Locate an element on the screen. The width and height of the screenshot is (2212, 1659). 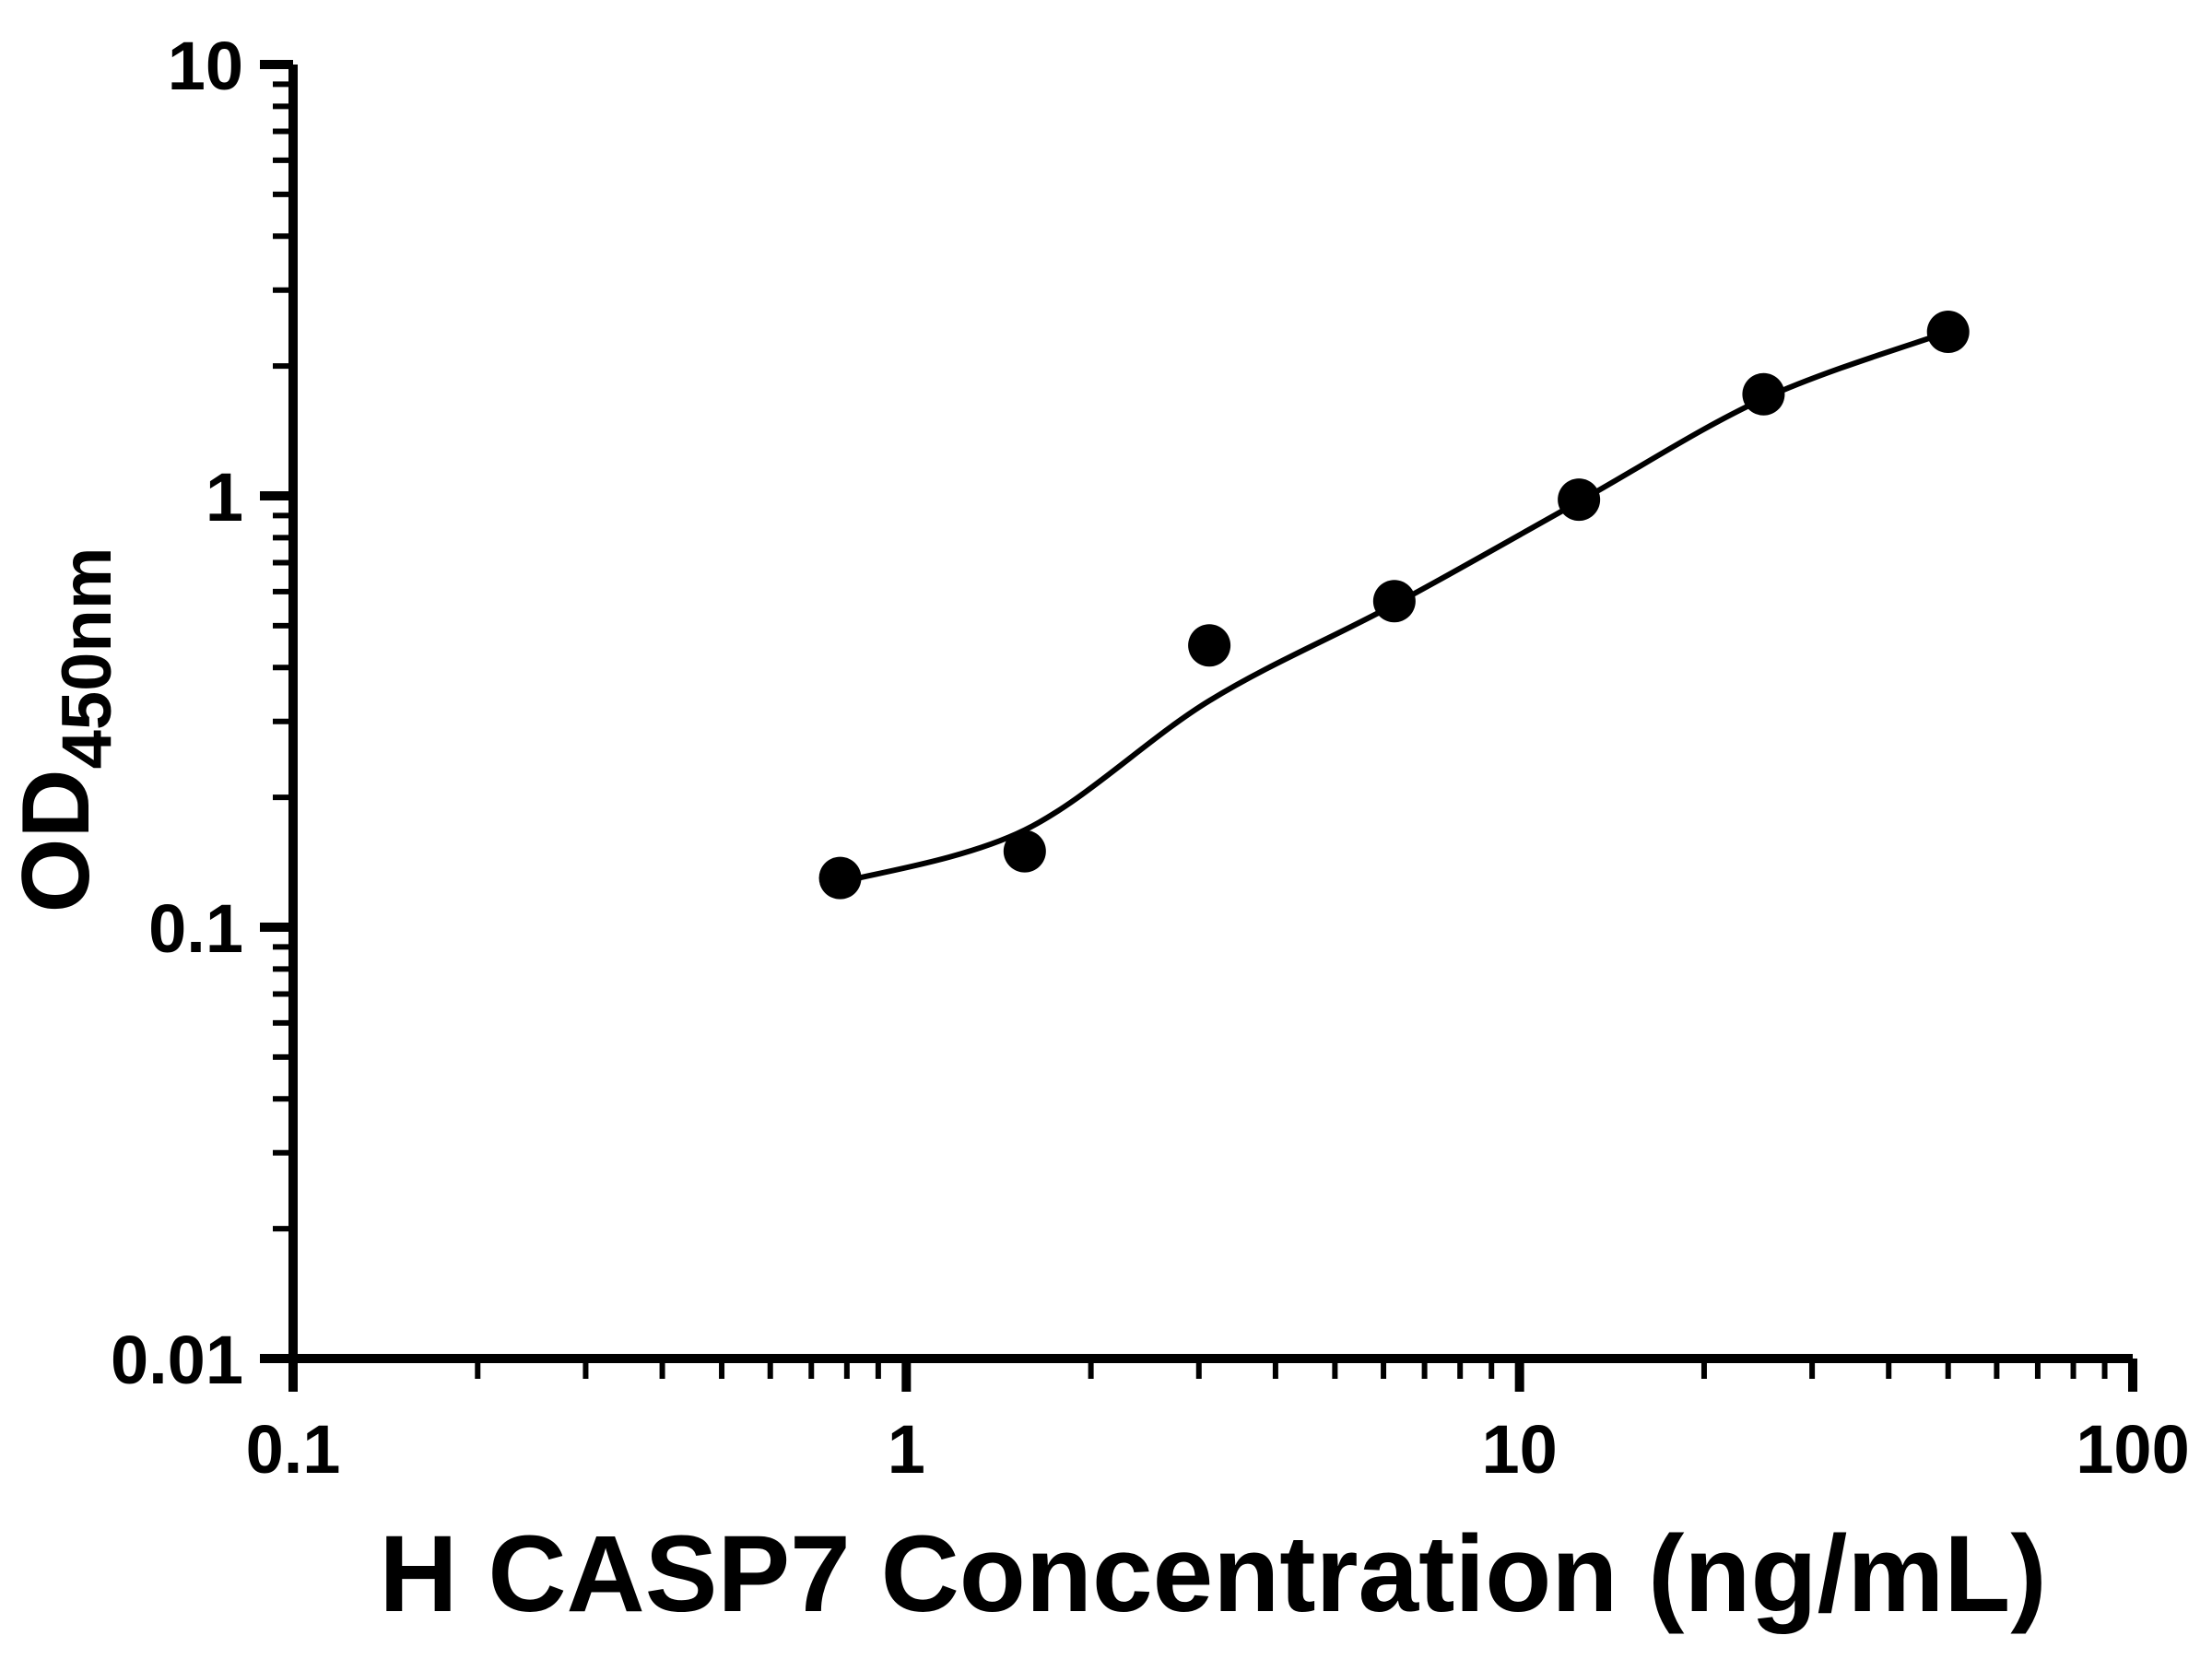
y-tick-label: 10 is located at coordinates (205, 66).